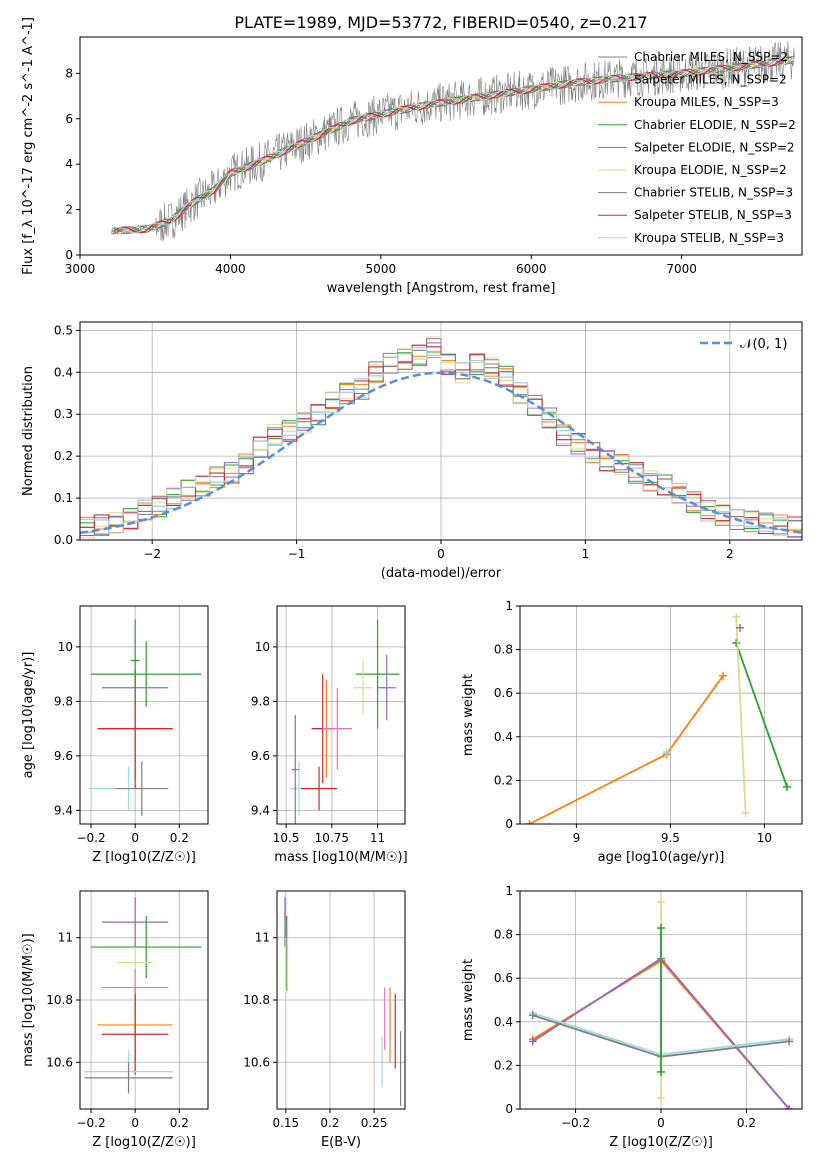 Image resolution: width=819 pixels, height=1170 pixels. Describe the element at coordinates (63, 540) in the screenshot. I see `y-tick-label: 0.0` at that location.